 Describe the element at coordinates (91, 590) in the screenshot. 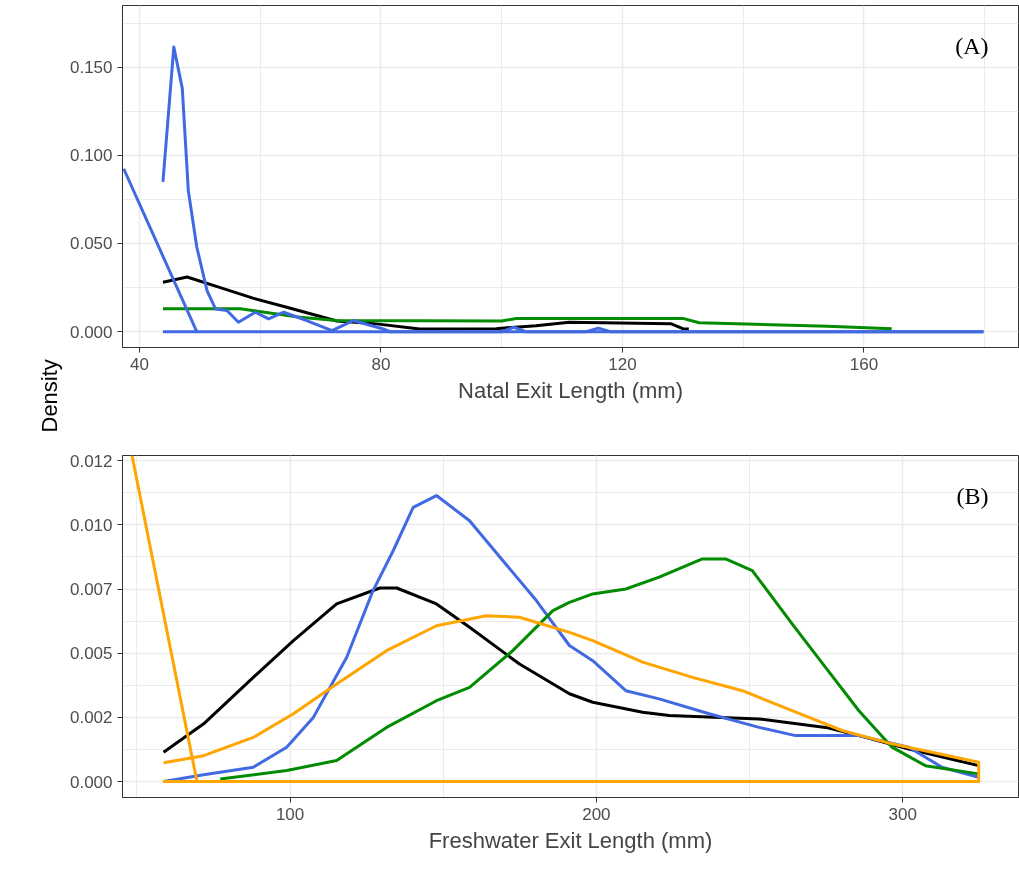

I see `y-tick-label: 0.007` at that location.